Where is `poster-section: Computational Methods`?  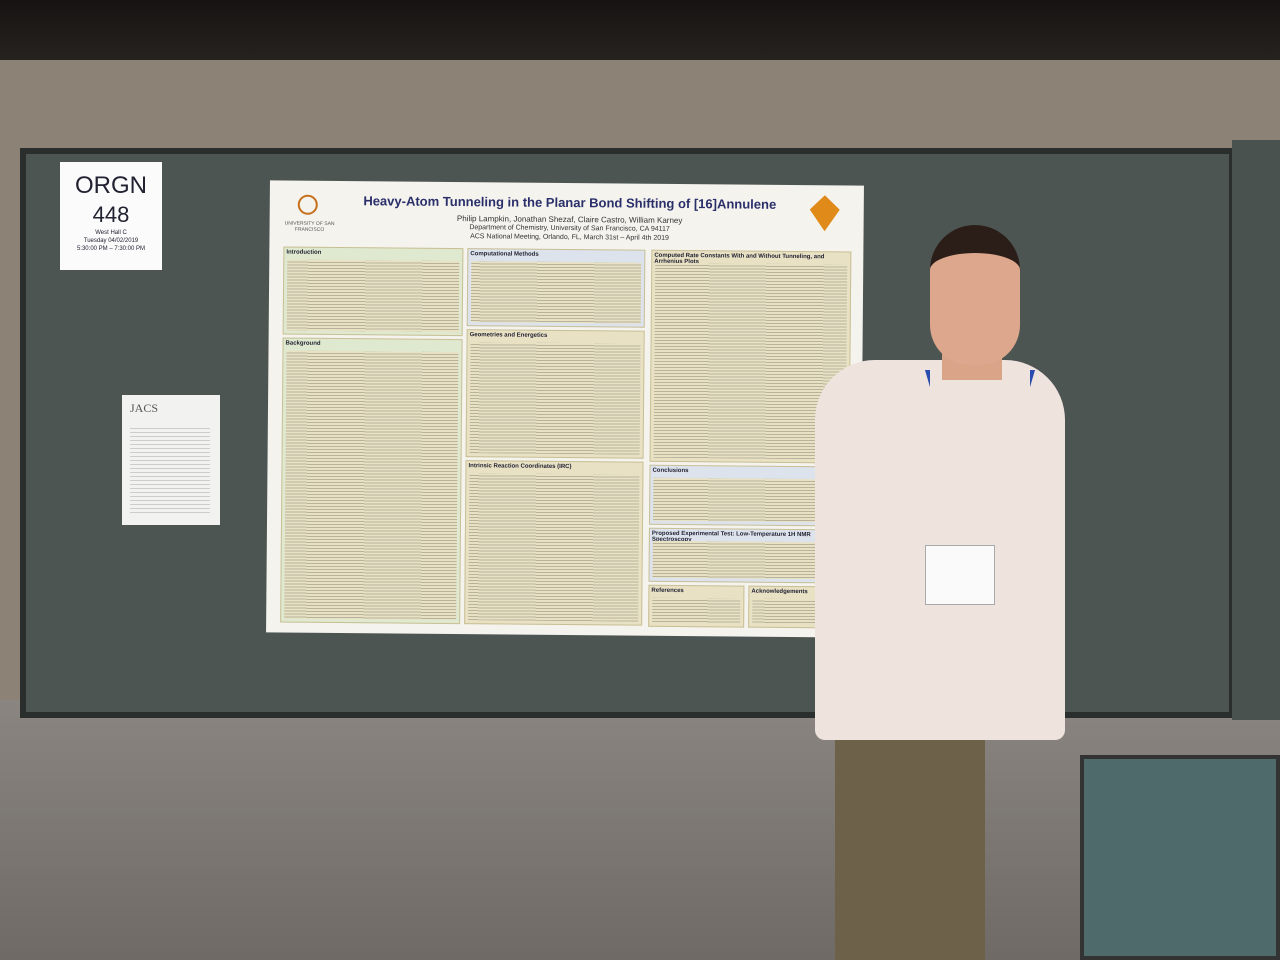
poster-section: Computational Methods is located at coordinates (556, 288).